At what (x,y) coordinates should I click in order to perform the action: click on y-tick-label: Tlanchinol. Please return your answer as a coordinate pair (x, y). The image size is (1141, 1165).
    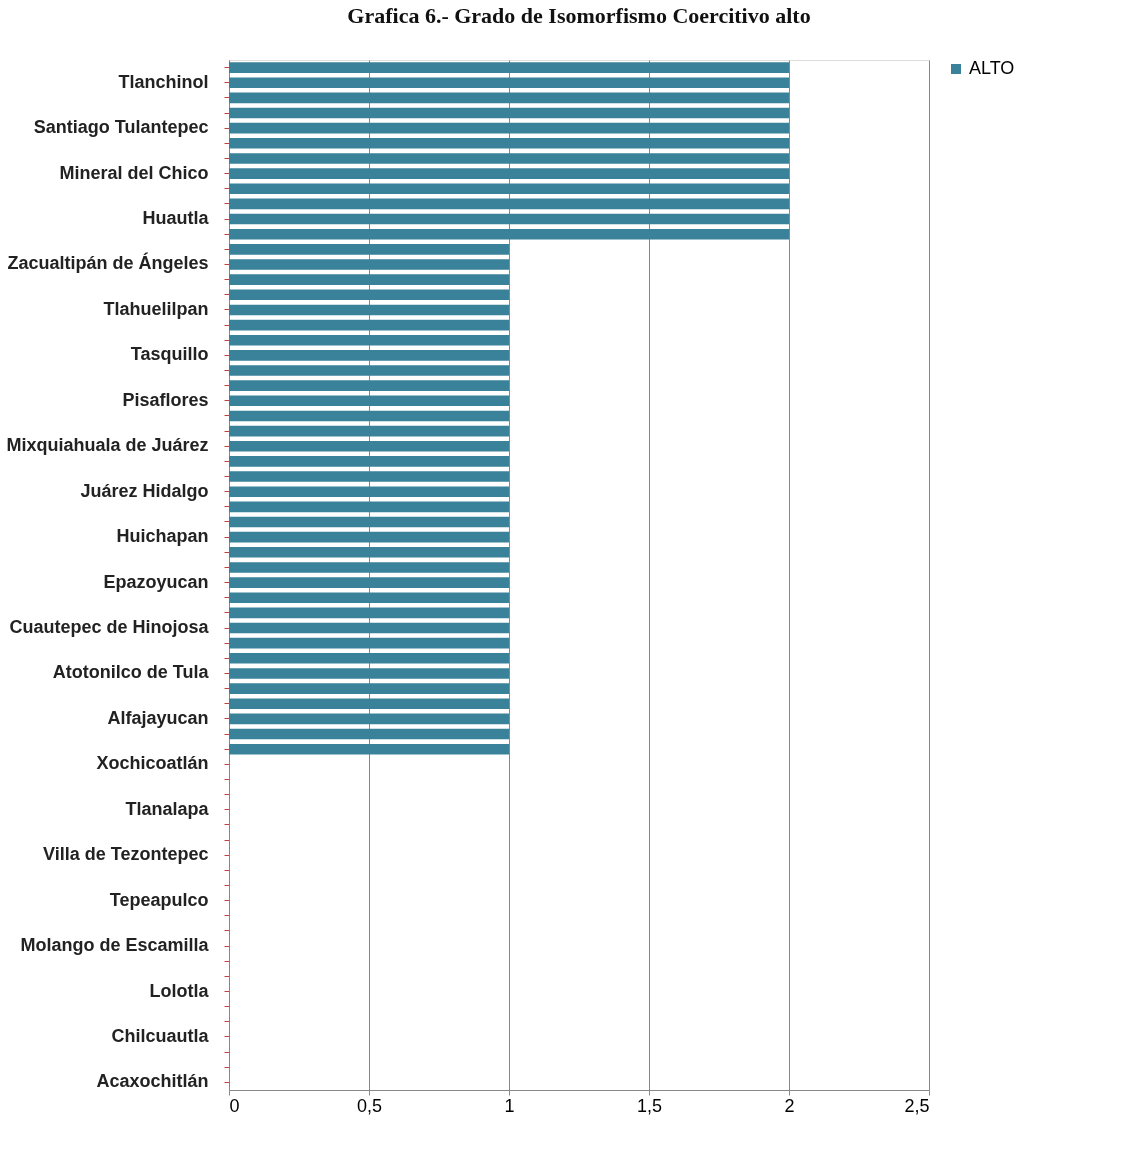
    Looking at the image, I should click on (163, 81).